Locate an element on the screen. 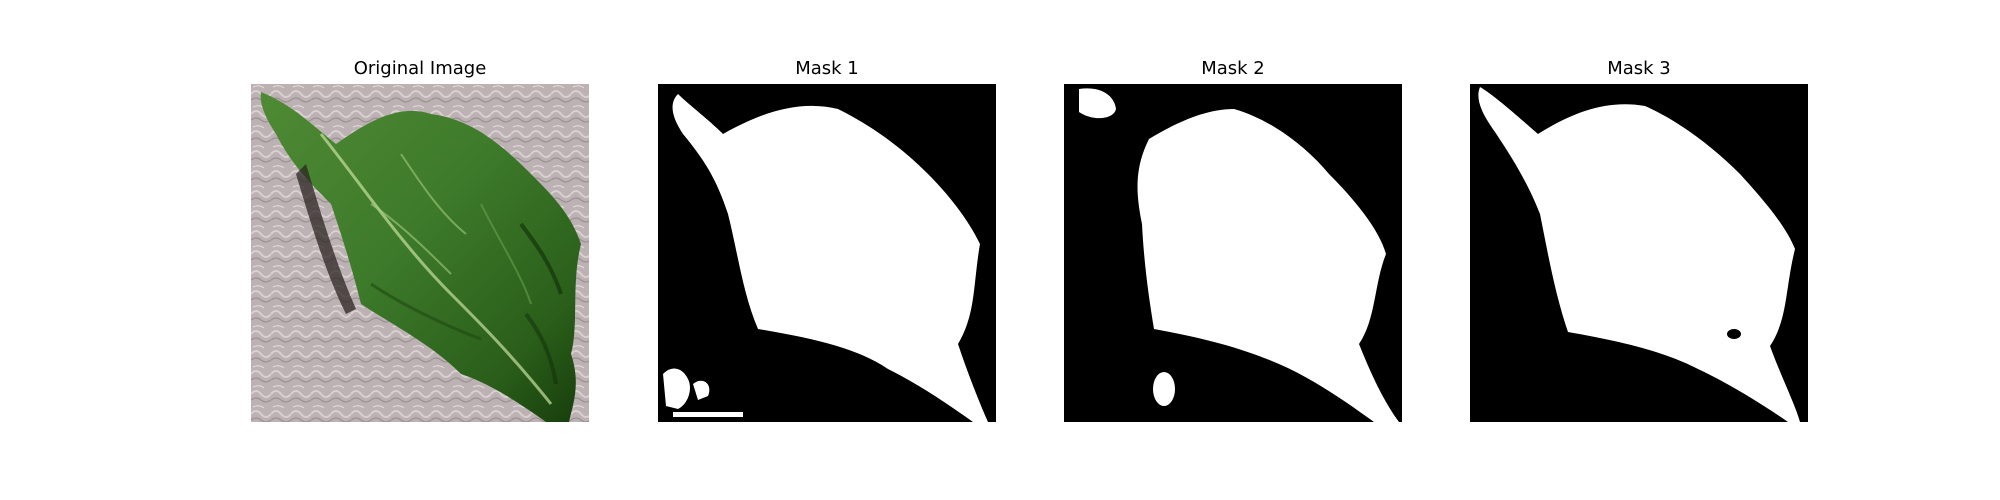  leaf-midrib is located at coordinates (436, 269).